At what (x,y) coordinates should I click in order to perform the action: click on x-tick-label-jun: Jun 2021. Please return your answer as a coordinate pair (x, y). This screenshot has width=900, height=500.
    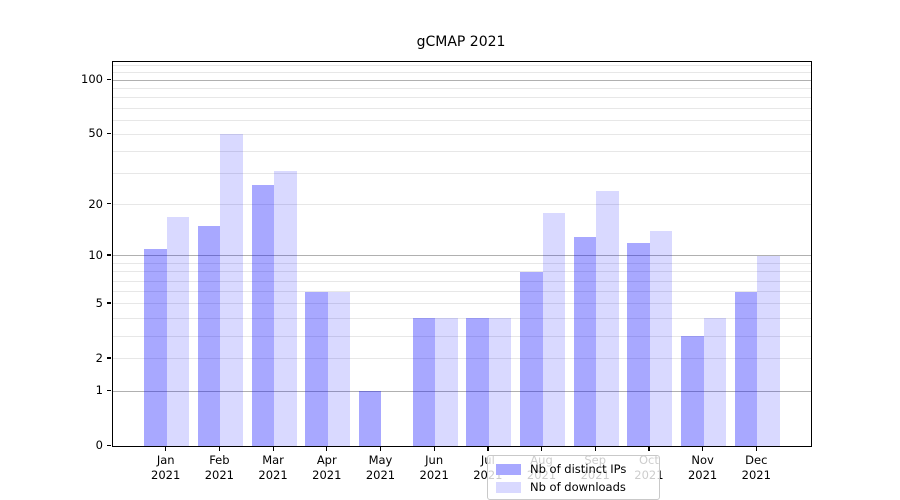
    Looking at the image, I should click on (434, 467).